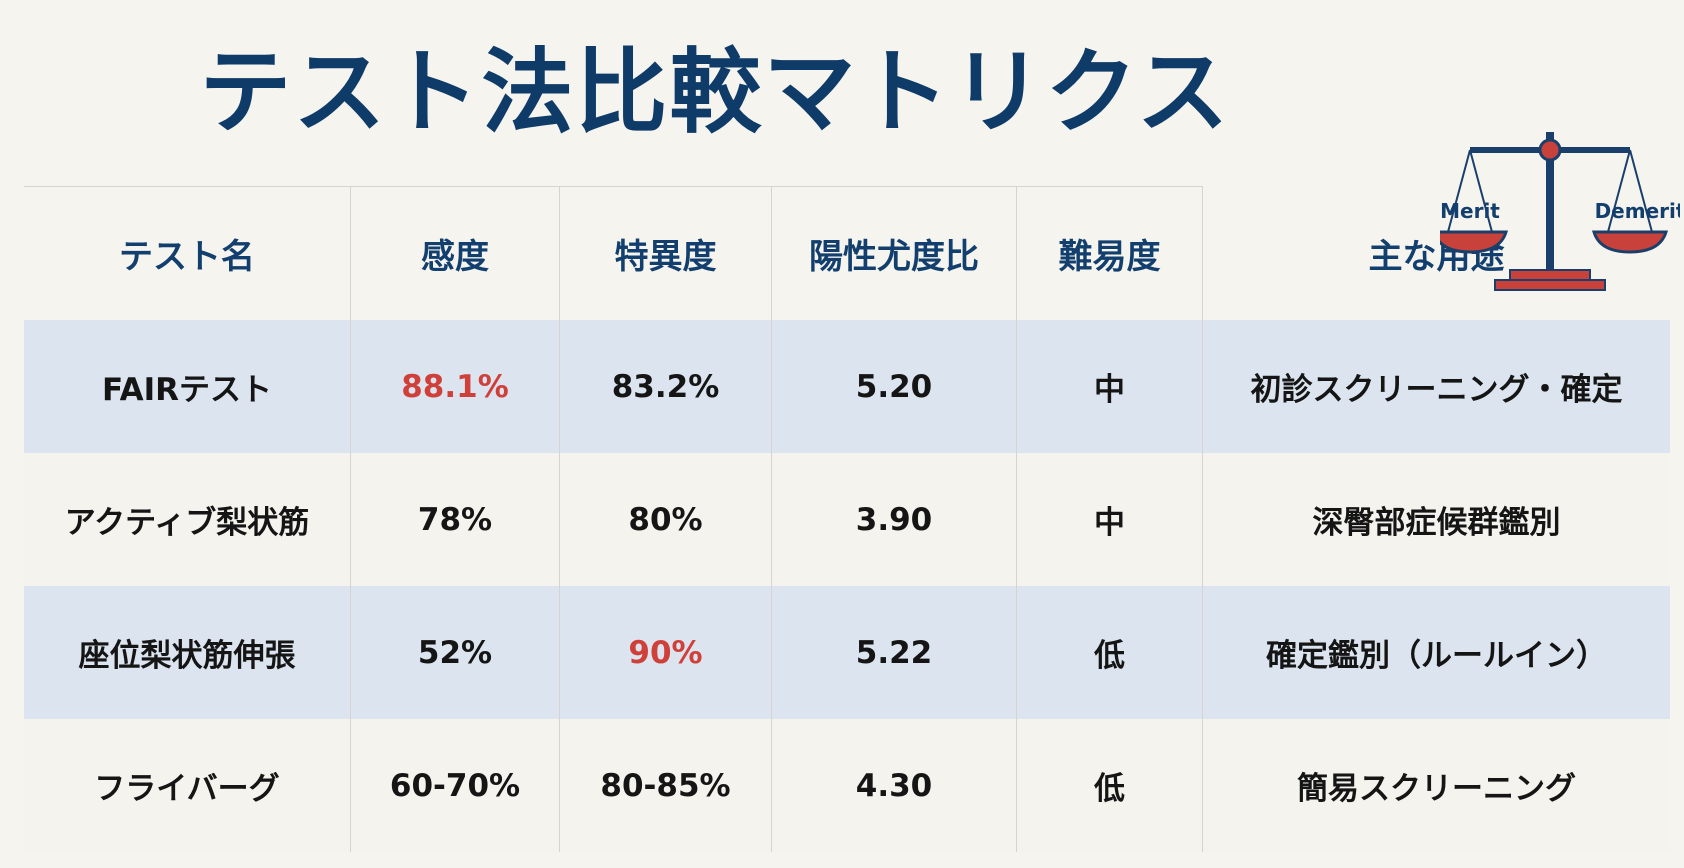  I want to click on table-cell: 60-70%, so click(455, 785).